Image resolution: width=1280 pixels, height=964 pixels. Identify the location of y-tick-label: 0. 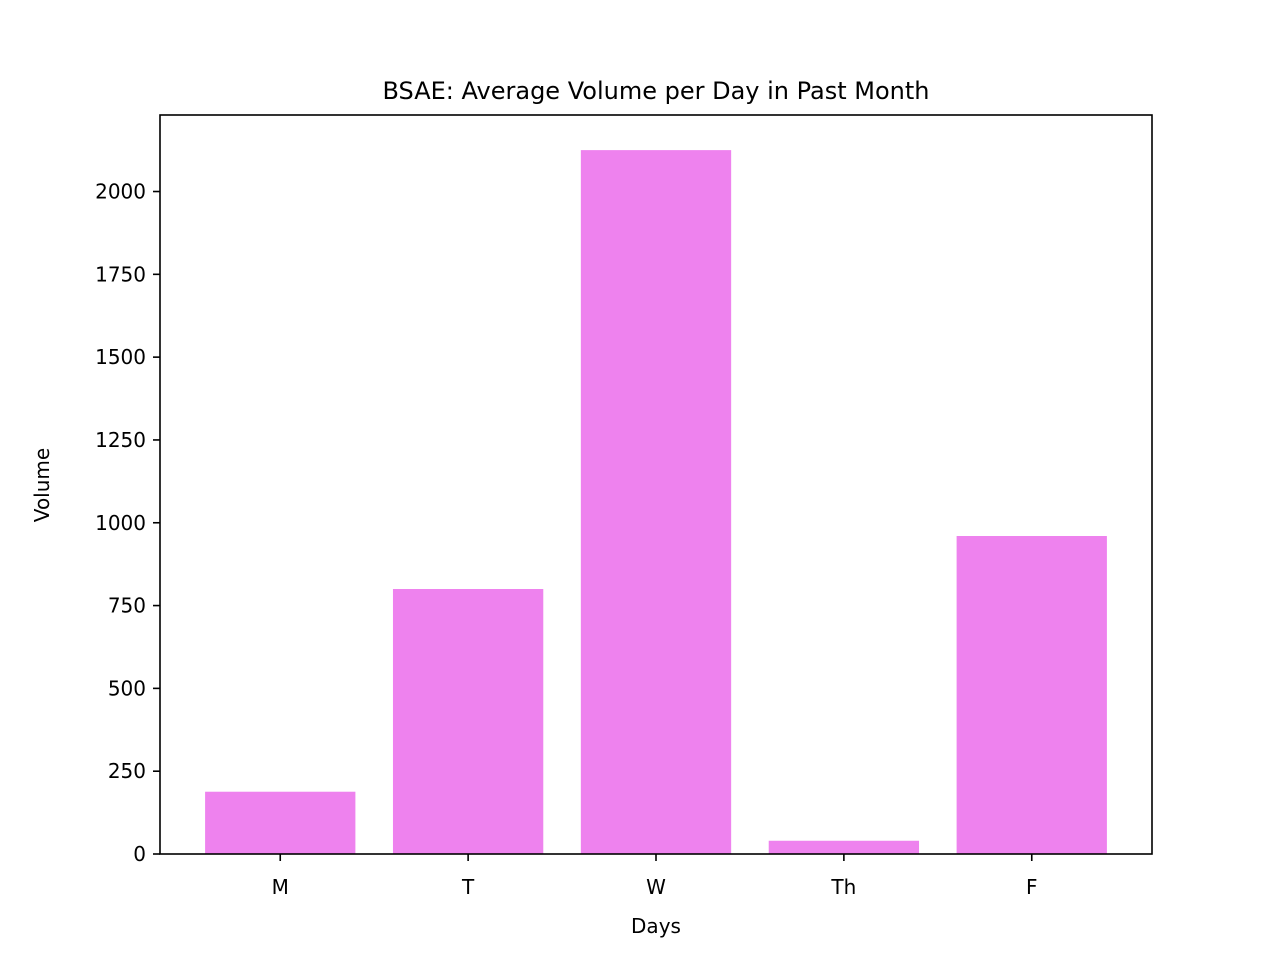
(139, 854).